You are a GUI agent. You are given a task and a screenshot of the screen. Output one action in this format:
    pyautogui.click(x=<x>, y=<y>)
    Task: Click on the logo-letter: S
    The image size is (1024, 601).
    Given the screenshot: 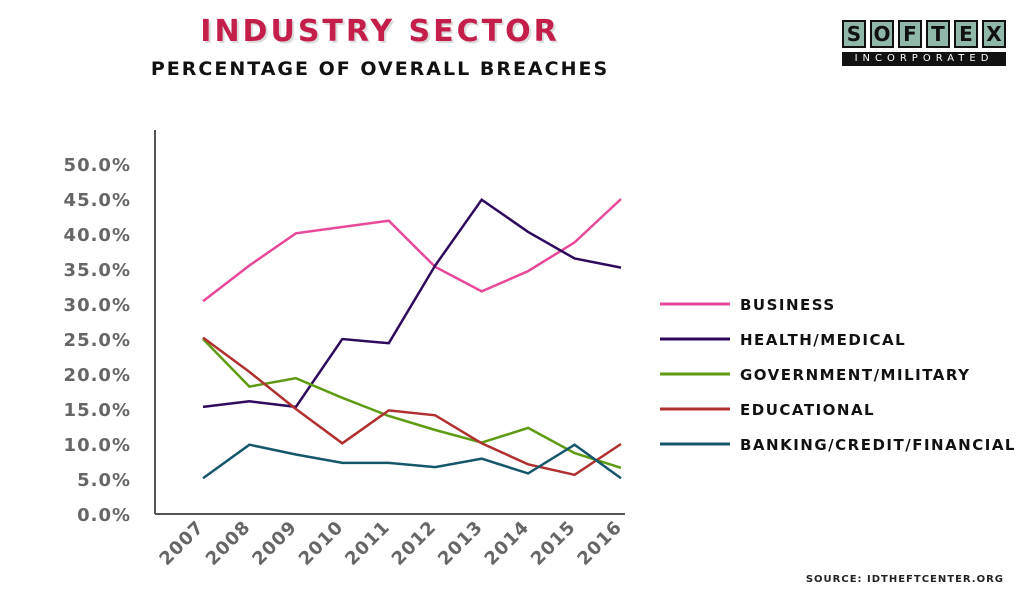 What is the action you would take?
    pyautogui.click(x=854, y=34)
    